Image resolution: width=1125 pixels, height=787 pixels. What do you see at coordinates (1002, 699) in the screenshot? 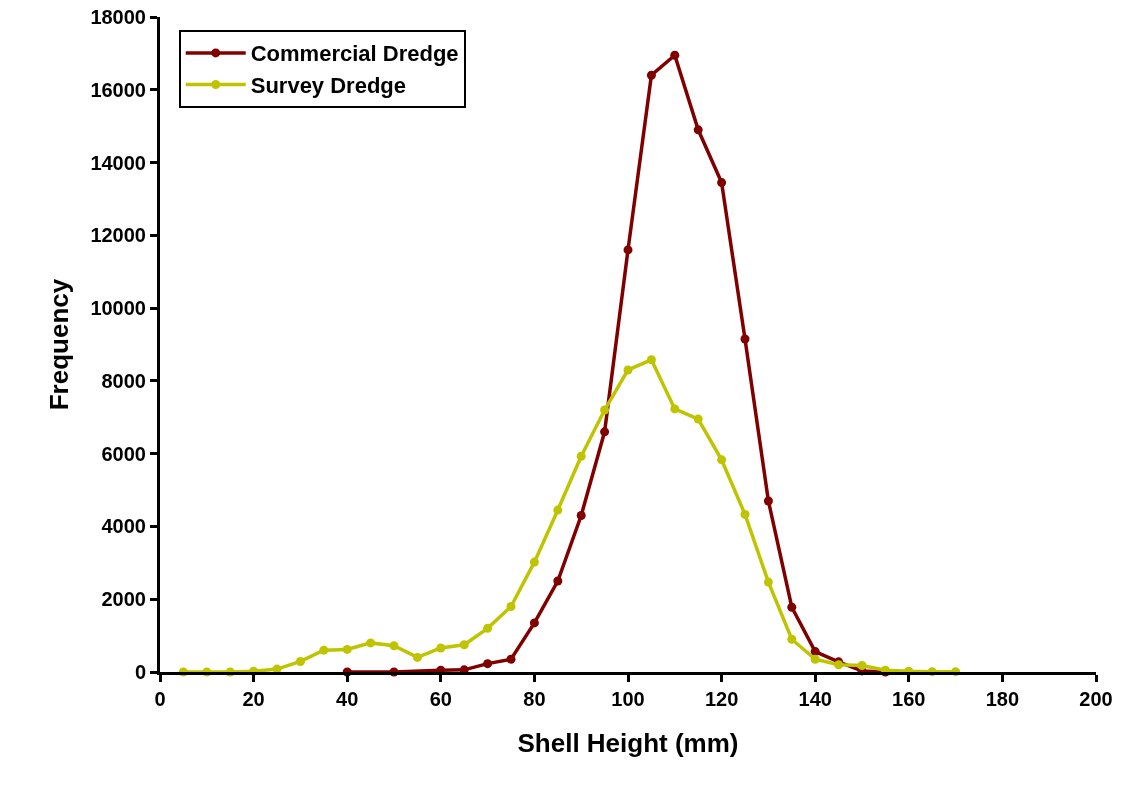
I see `x-tick-label: 180` at bounding box center [1002, 699].